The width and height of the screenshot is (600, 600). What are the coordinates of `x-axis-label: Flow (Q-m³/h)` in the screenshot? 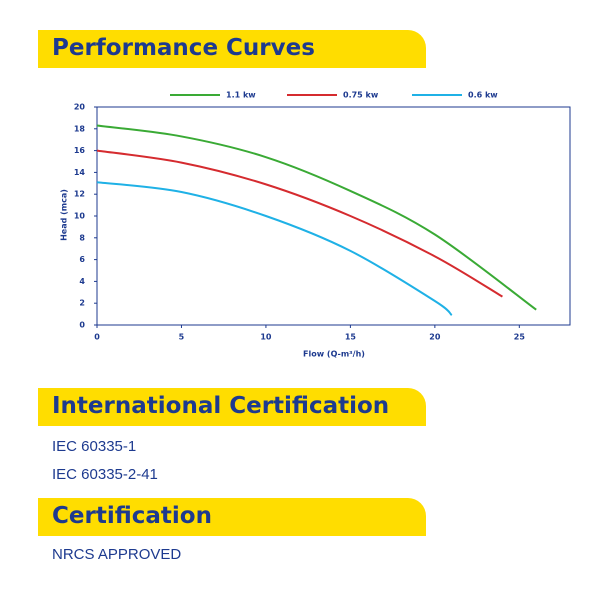 It's located at (334, 354).